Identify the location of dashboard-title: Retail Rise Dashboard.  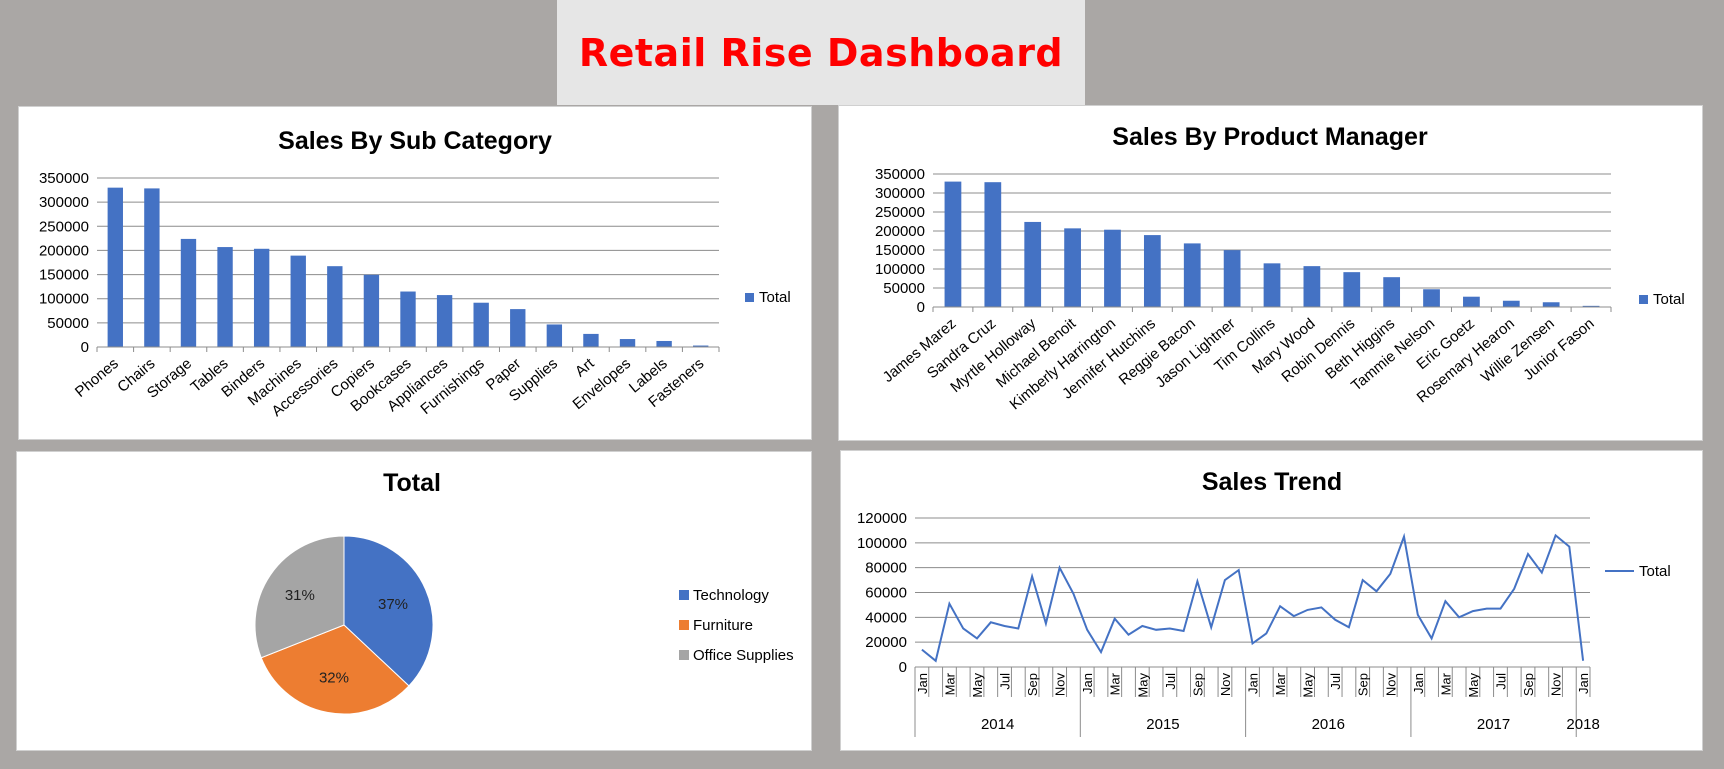
(821, 52).